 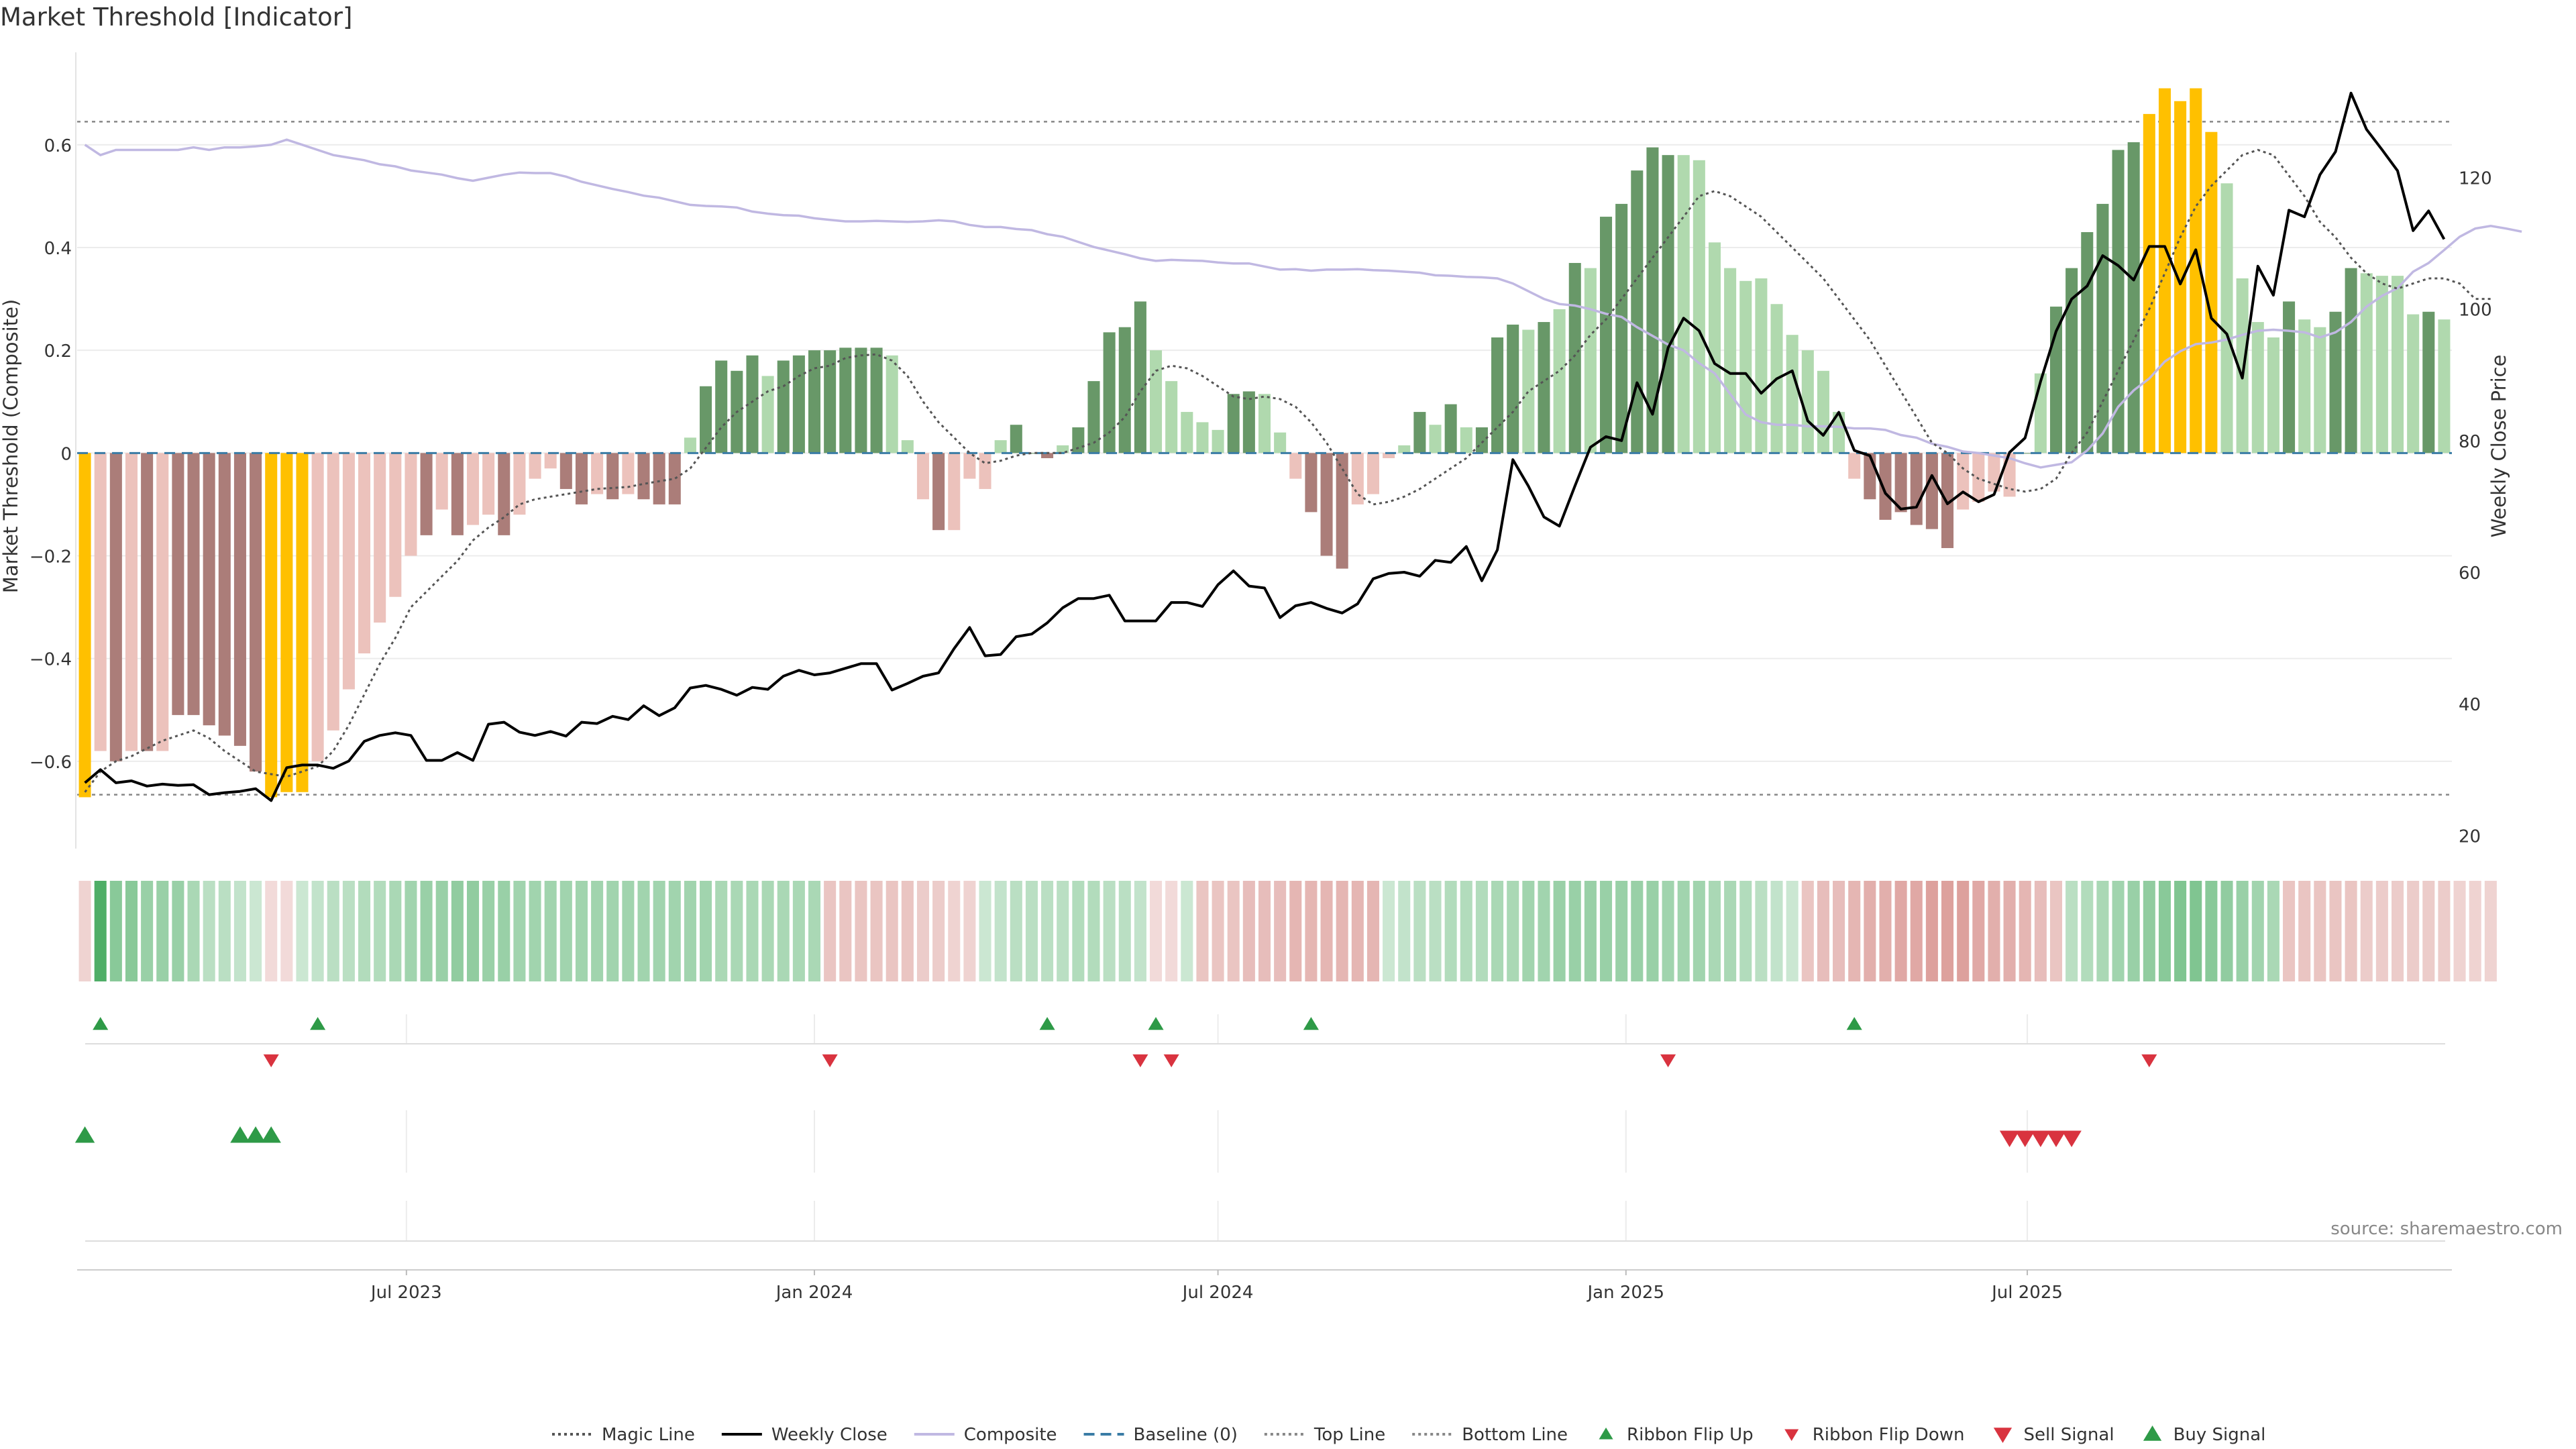 What do you see at coordinates (1854, 1023) in the screenshot?
I see `ribbon-flip-up-marker` at bounding box center [1854, 1023].